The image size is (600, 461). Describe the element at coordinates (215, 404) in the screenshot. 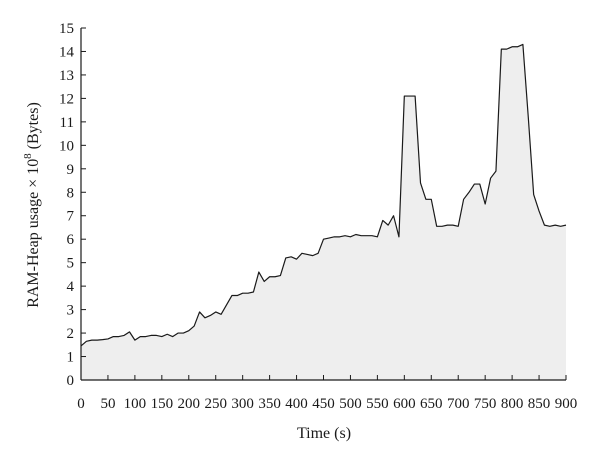

I see `x-tick-label: 250` at that location.